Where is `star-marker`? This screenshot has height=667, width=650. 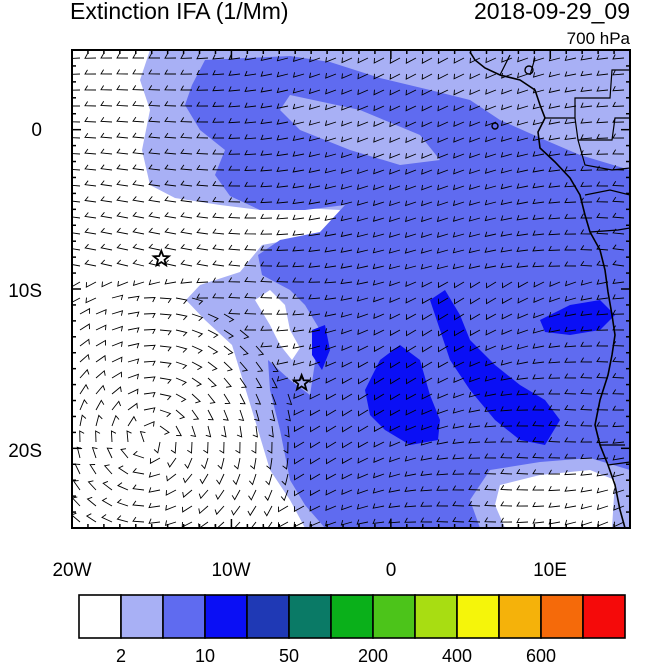
star-marker is located at coordinates (301, 382).